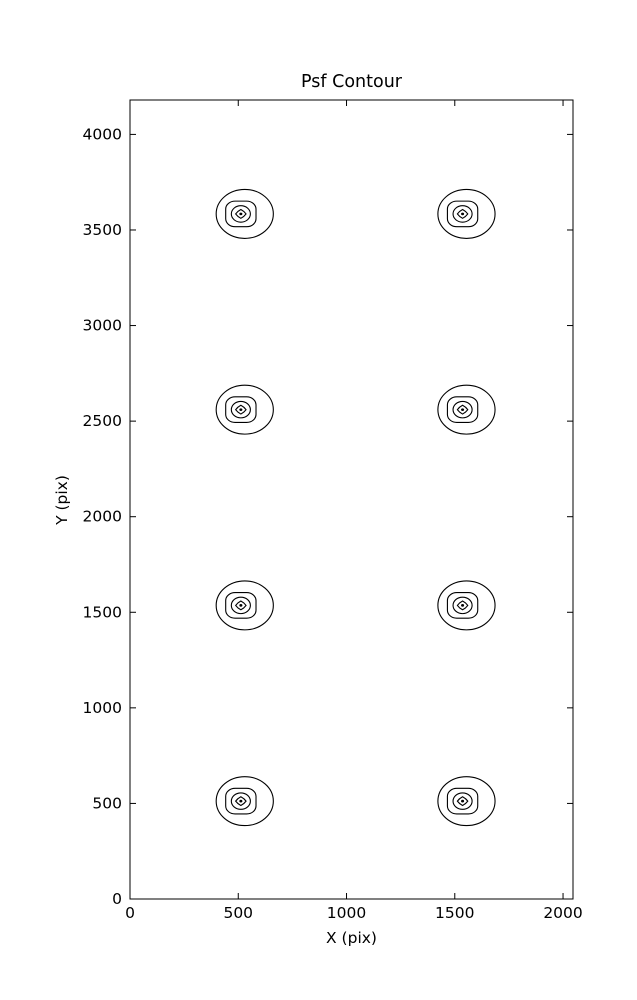 The image size is (637, 1000). What do you see at coordinates (117, 899) in the screenshot?
I see `y-tick-label: 0` at bounding box center [117, 899].